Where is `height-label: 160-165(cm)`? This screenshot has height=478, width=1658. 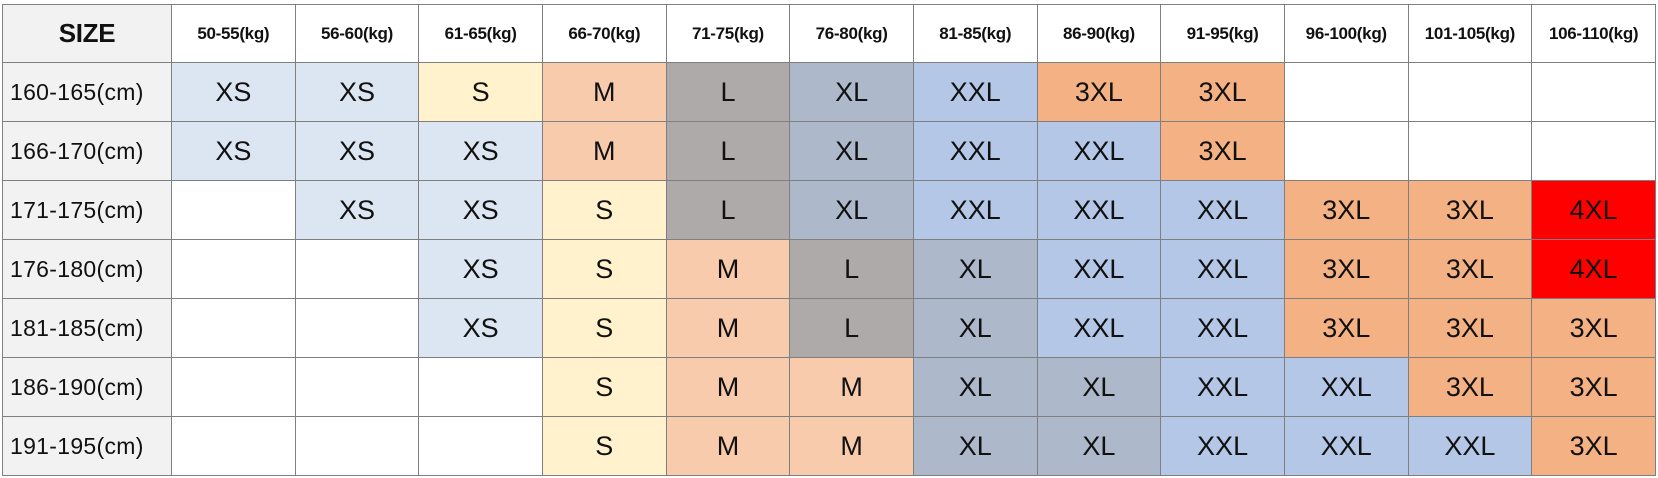
height-label: 160-165(cm) is located at coordinates (87, 92).